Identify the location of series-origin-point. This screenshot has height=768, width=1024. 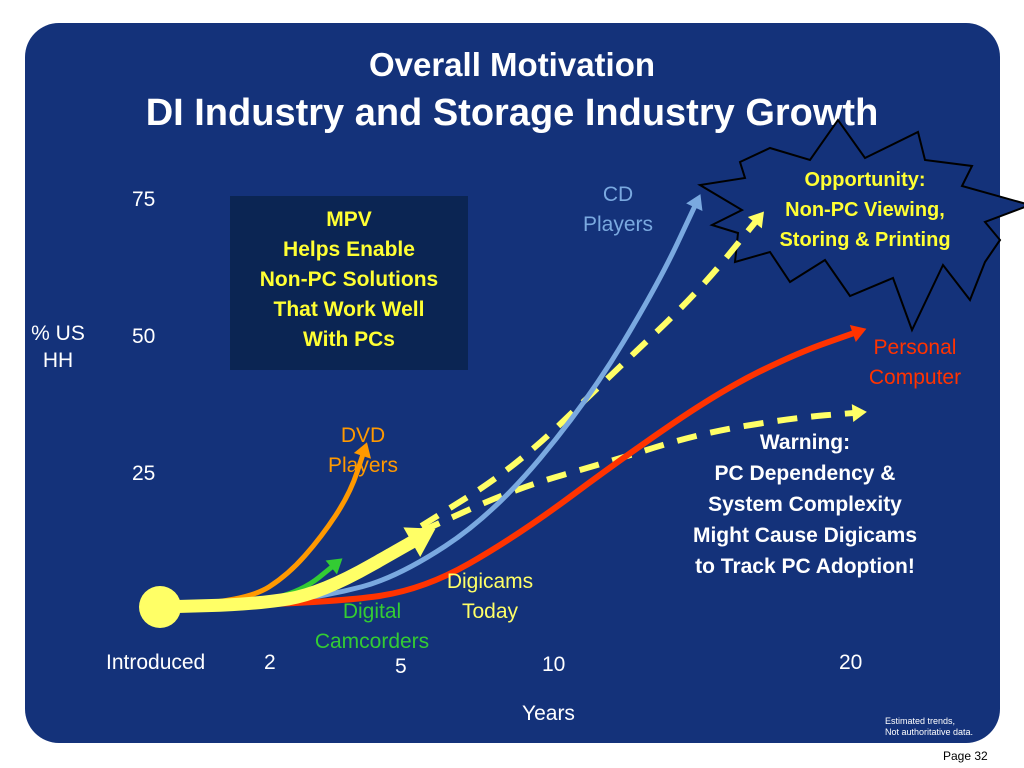
(160, 607).